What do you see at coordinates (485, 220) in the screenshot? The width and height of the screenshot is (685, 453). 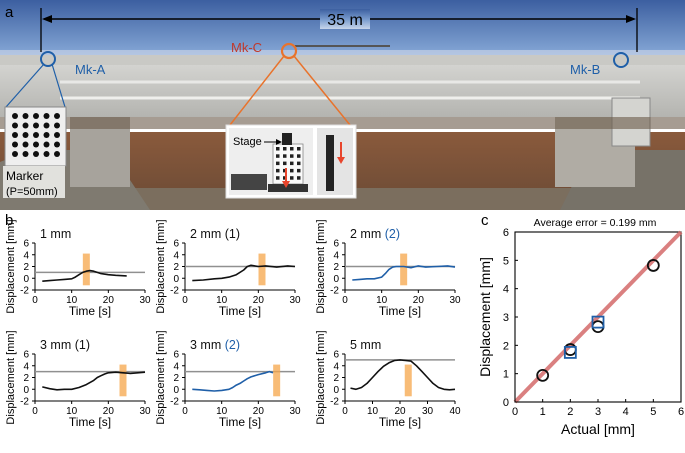 I see `panel-c-letter: c` at bounding box center [485, 220].